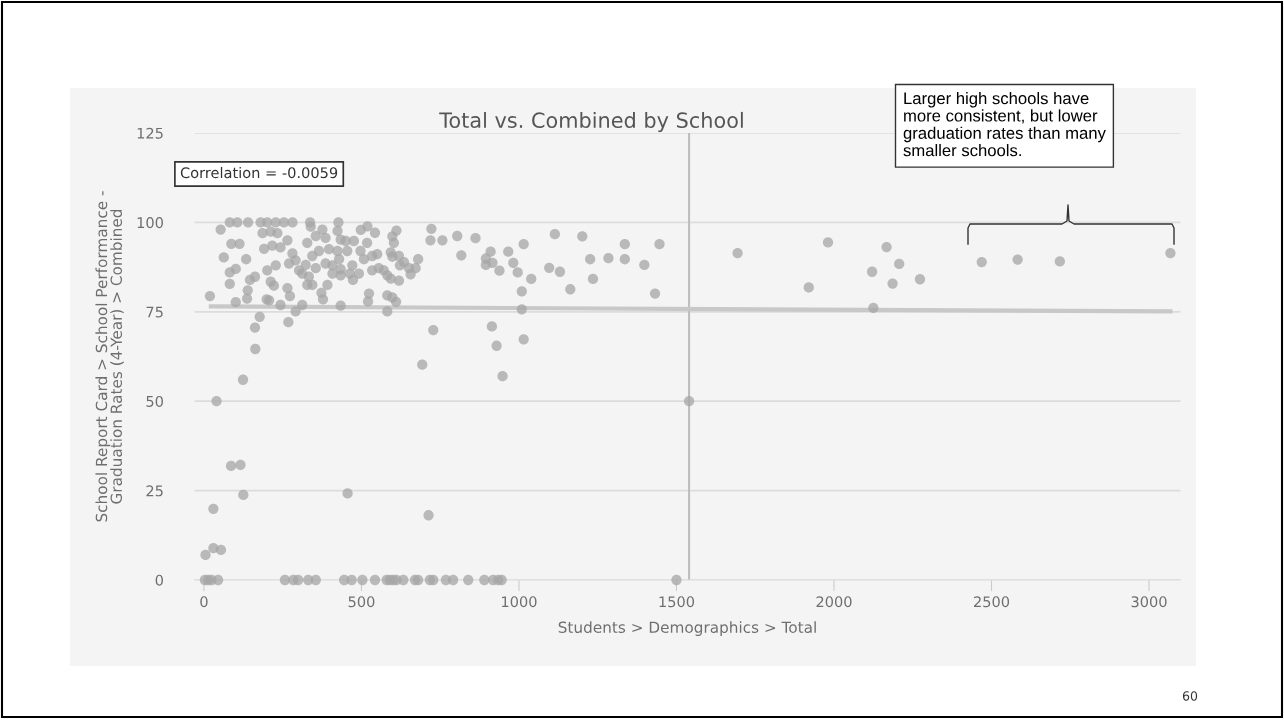 This screenshot has width=1284, height=721. What do you see at coordinates (154, 491) in the screenshot?
I see `y-tick-label: 25` at bounding box center [154, 491].